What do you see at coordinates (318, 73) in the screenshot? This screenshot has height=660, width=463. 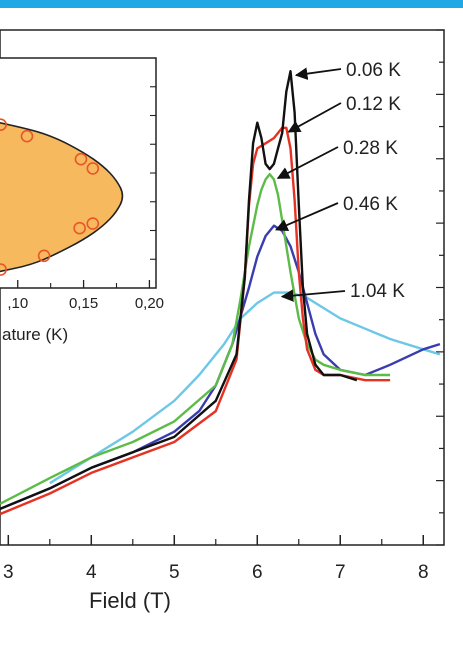 I see `arrow-0-06-k` at bounding box center [318, 73].